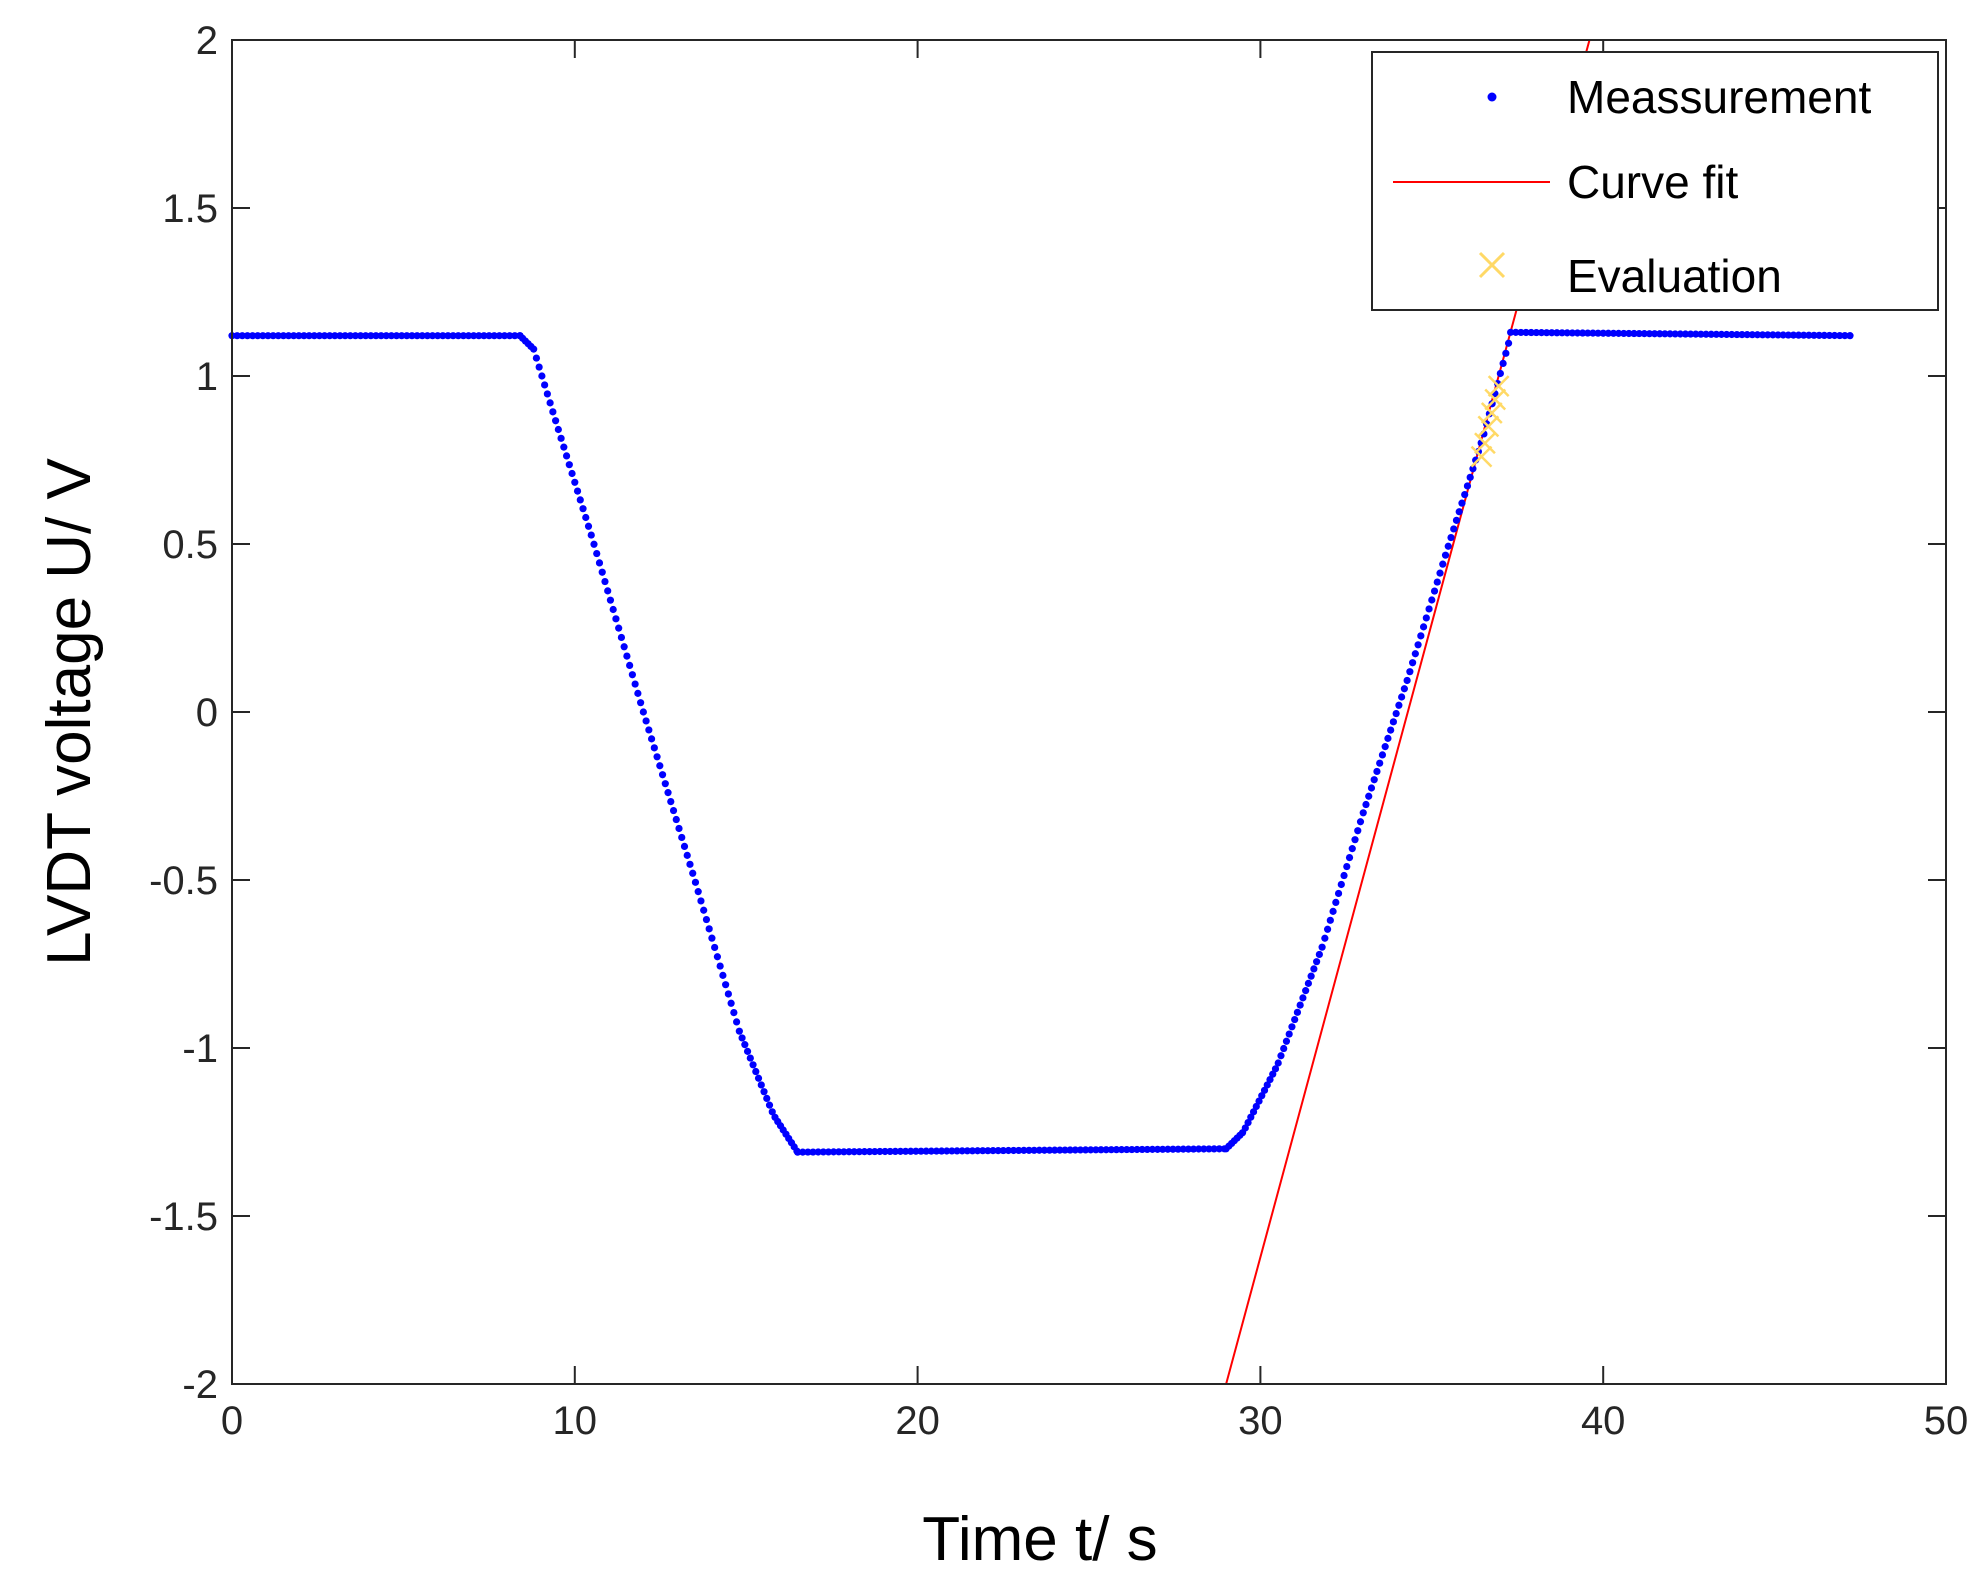 This screenshot has width=1983, height=1580. I want to click on y-tick-label: 1, so click(207, 377).